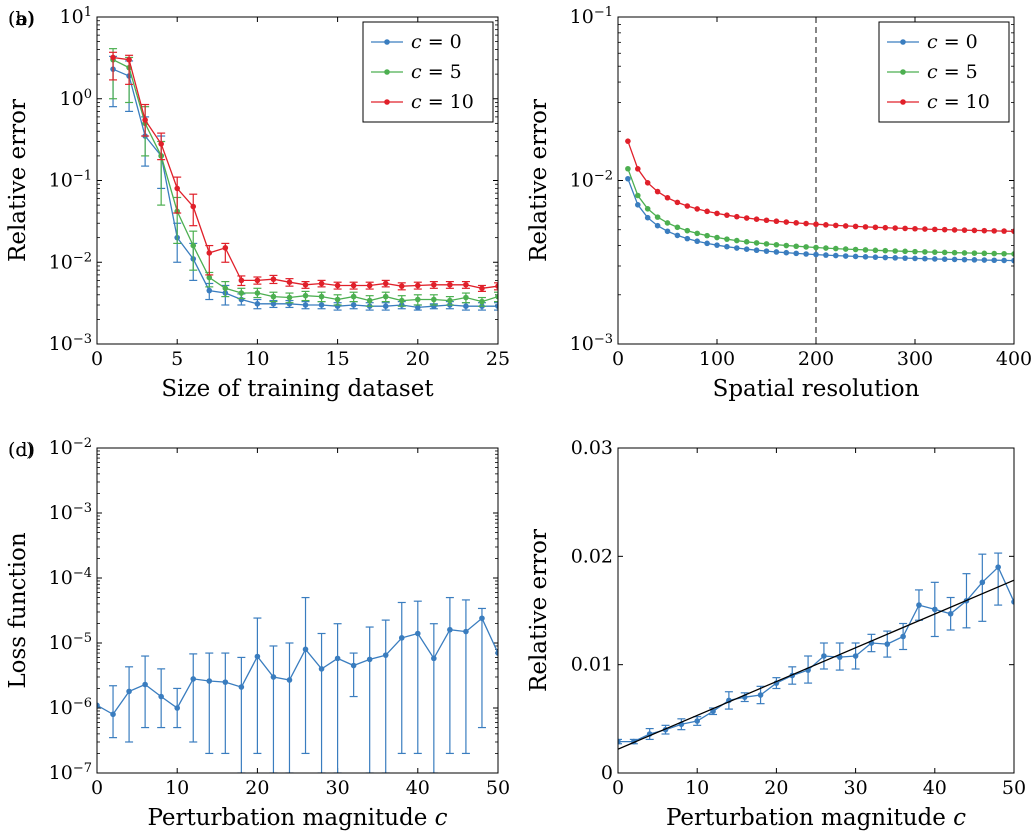 Image resolution: width=1034 pixels, height=838 pixels. I want to click on legend-entry: c = 0, so click(932, 42).